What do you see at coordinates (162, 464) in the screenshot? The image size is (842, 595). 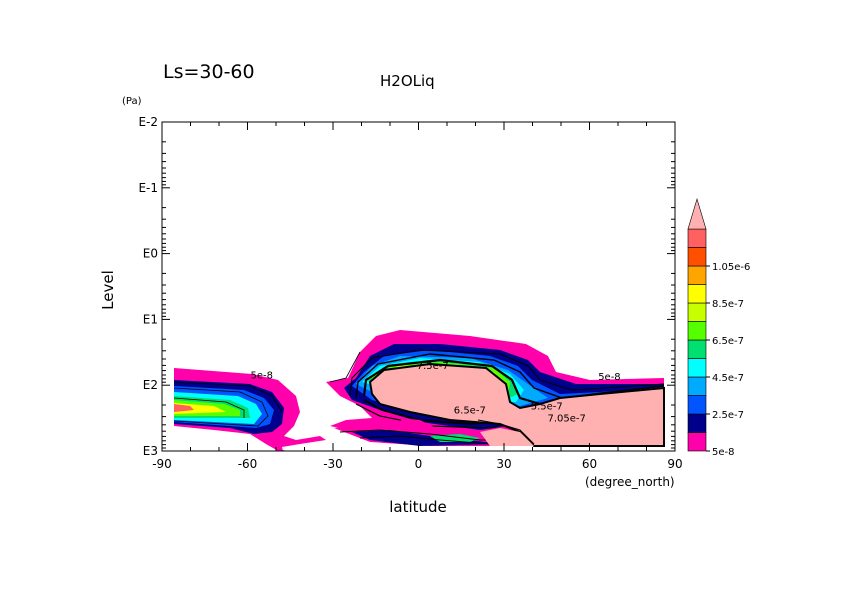 I see `x-tick-label: -90` at bounding box center [162, 464].